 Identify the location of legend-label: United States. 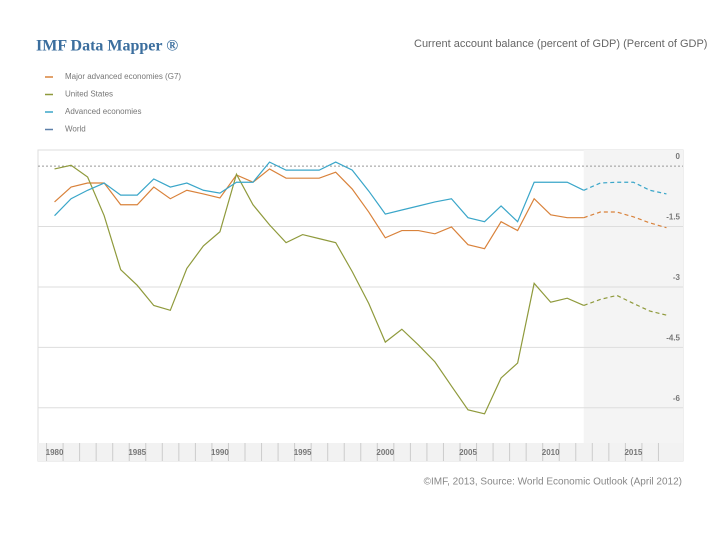
(89, 94).